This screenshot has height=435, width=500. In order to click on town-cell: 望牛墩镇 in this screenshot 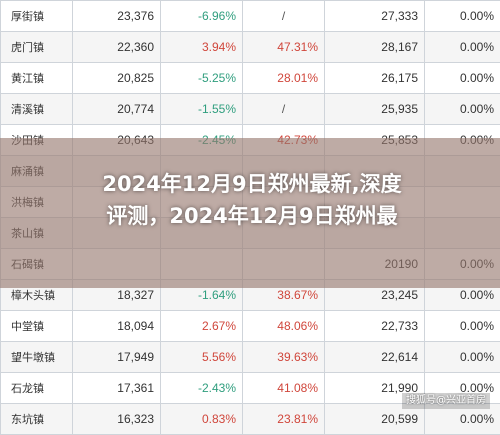, I will do `click(37, 357)`.